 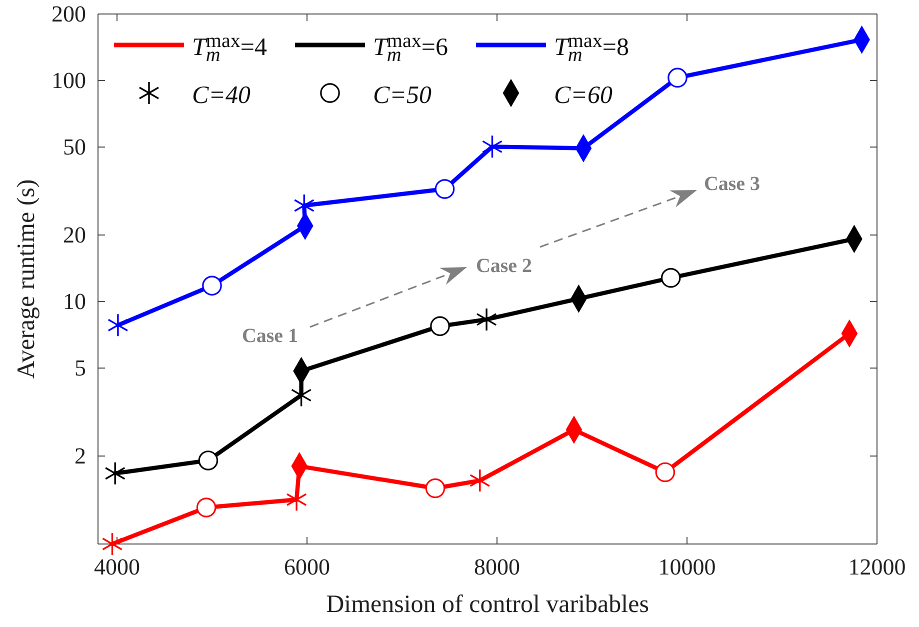 I want to click on x-tick-label: 6000, so click(x=307, y=567).